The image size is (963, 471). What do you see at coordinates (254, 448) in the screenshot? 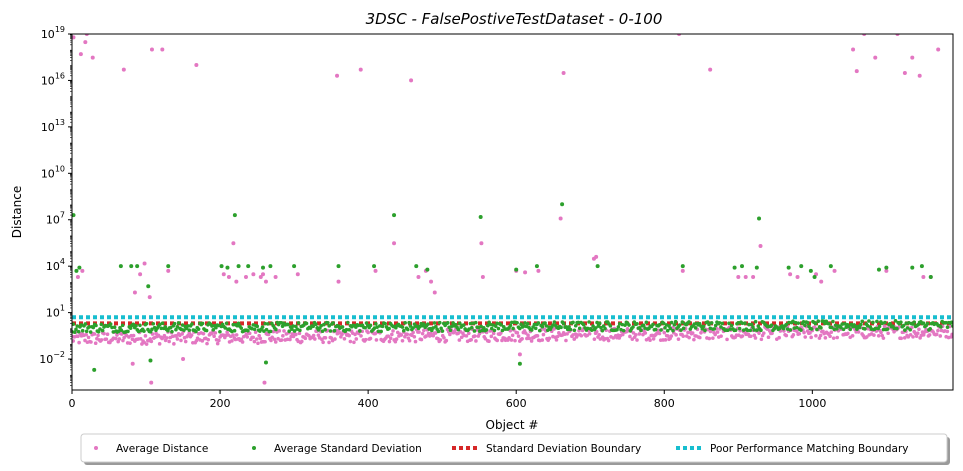
I see `legend-marker` at bounding box center [254, 448].